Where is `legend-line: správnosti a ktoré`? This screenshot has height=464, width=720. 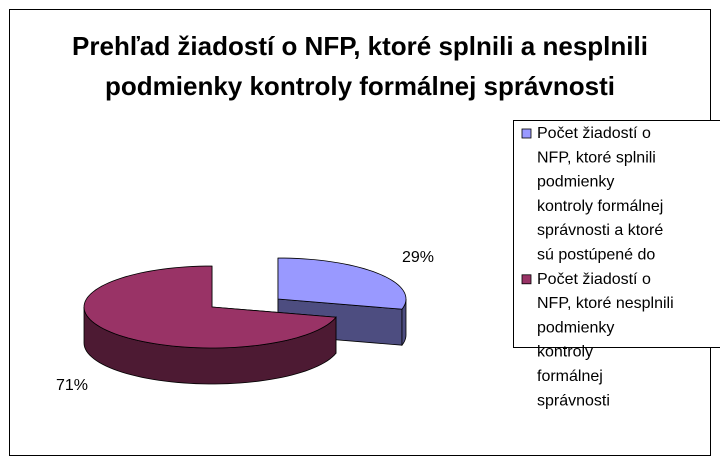
legend-line: správnosti a ktoré is located at coordinates (600, 230).